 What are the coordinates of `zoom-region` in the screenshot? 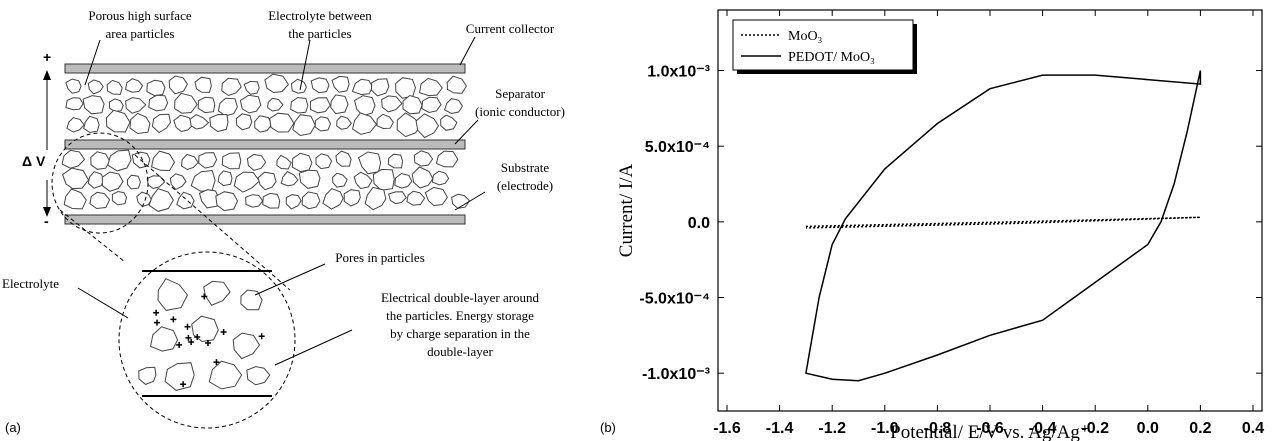 It's located at (100, 183).